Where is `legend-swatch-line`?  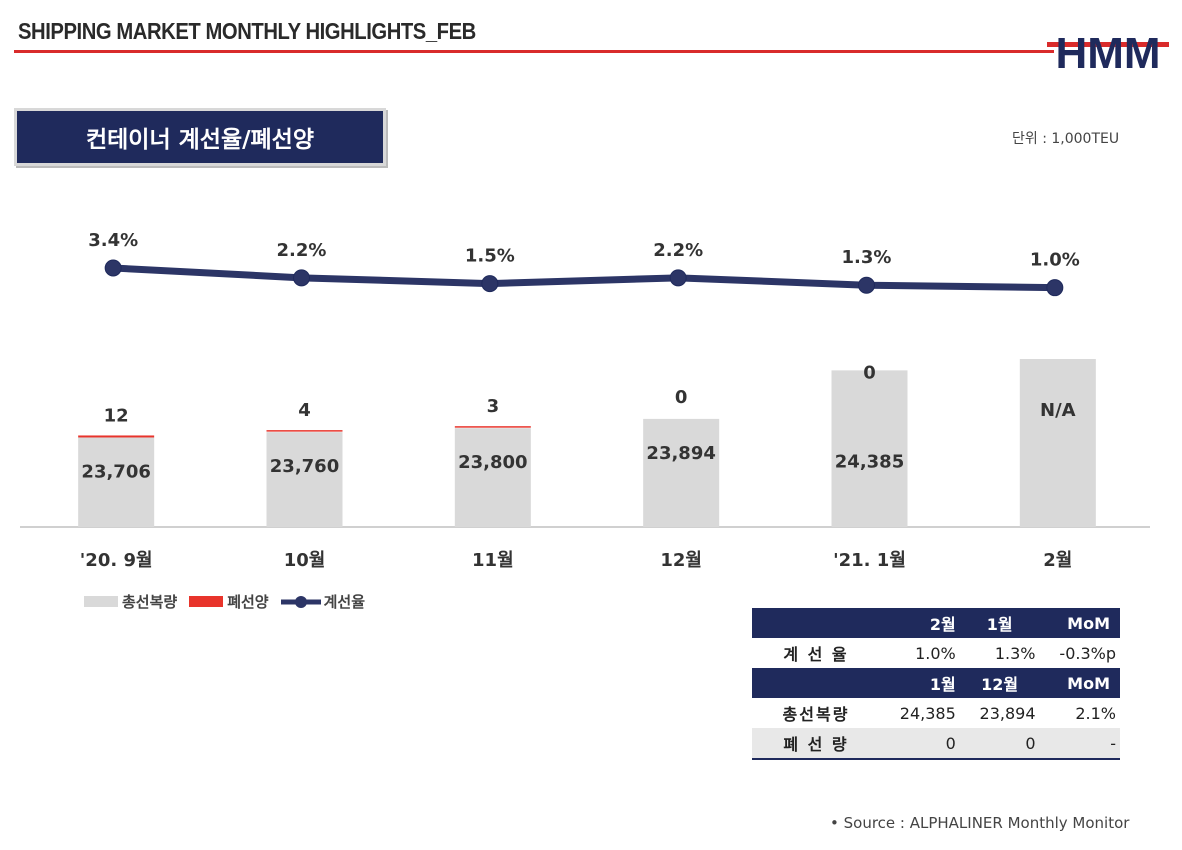 legend-swatch-line is located at coordinates (300, 601).